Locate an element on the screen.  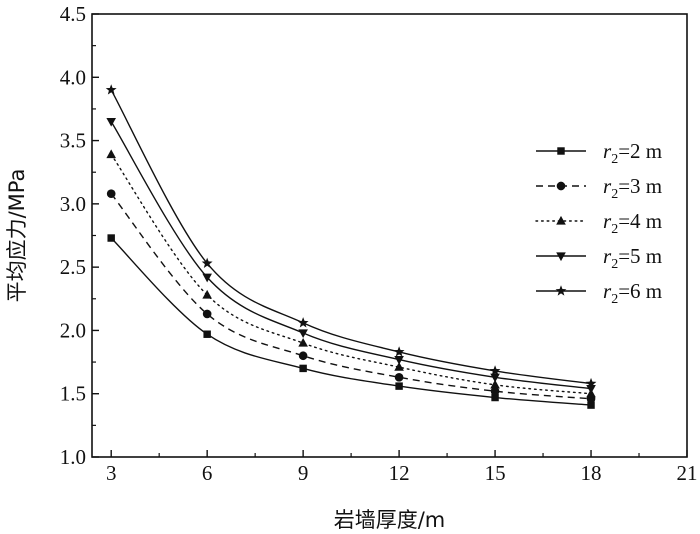
legend-item: r2=4 m is located at coordinates (598, 223).